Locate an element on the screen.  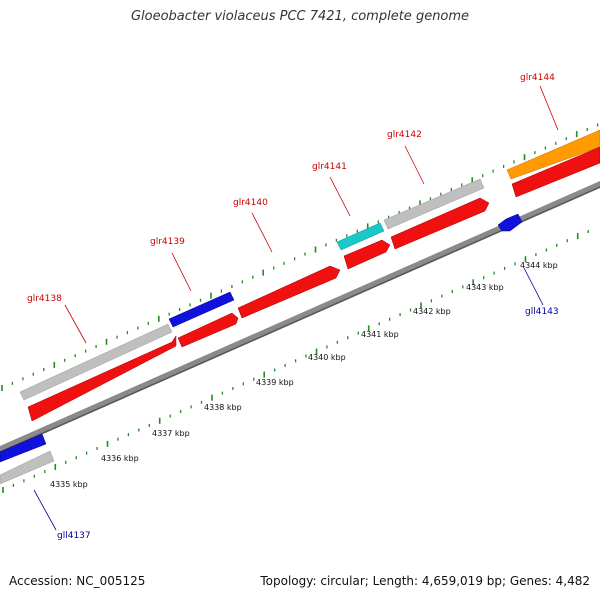
scale-label-4341: 4341 kbp is located at coordinates (380, 334).